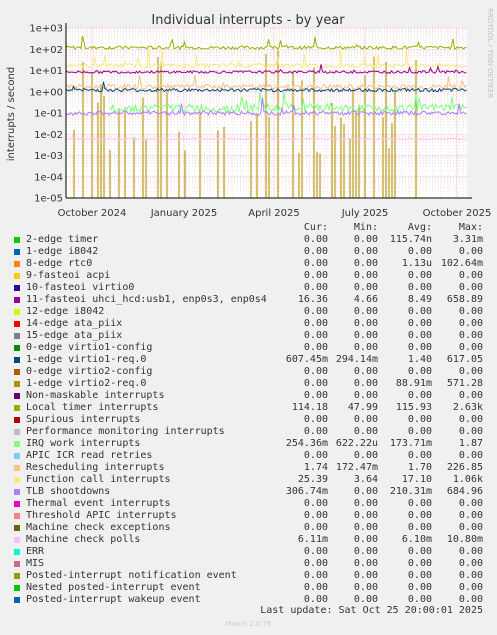 This screenshot has width=497, height=635. I want to click on legend-cur-value: 254.36m, so click(306, 443).